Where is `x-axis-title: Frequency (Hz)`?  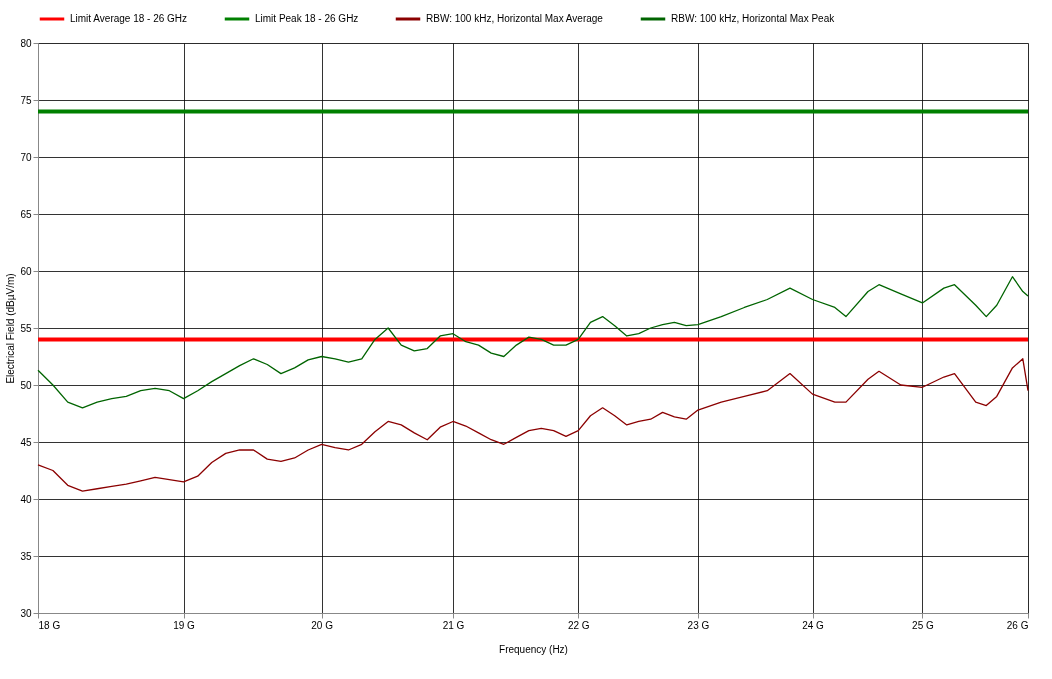 x-axis-title: Frequency (Hz) is located at coordinates (533, 649).